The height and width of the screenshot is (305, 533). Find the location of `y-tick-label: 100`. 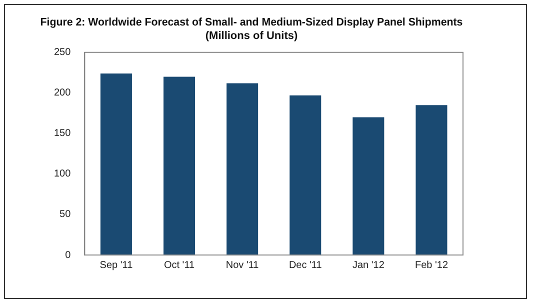

y-tick-label: 100 is located at coordinates (63, 174).